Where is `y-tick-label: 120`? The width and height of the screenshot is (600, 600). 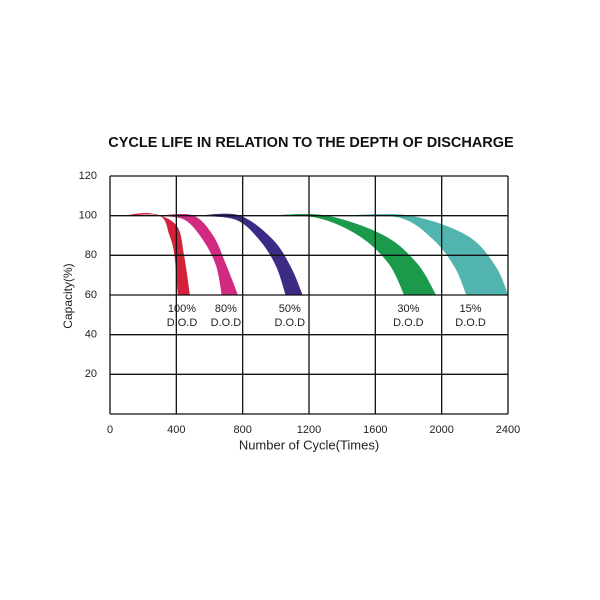
y-tick-label: 120 is located at coordinates (88, 176).